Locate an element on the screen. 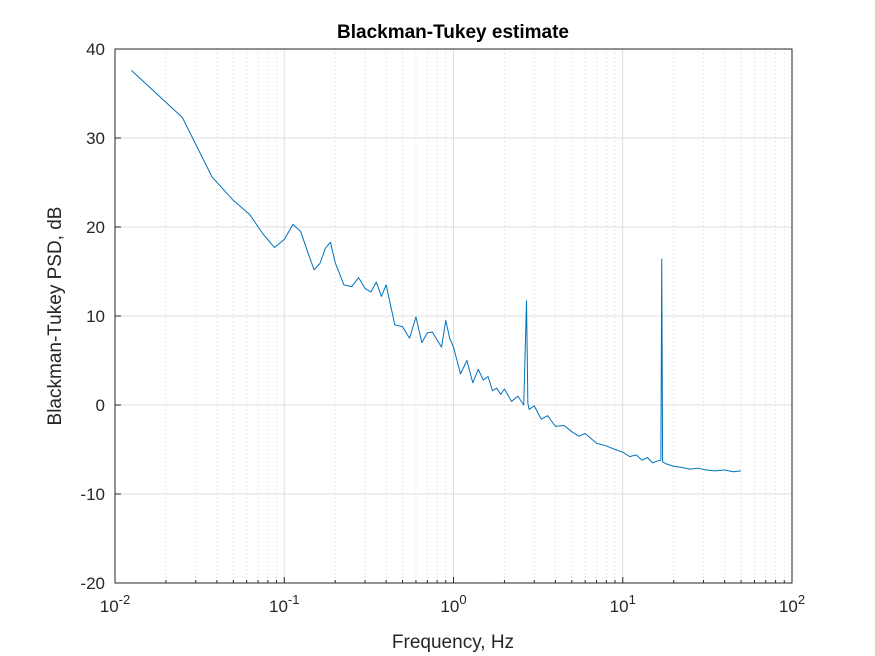 The image size is (875, 656). y-tick-labels: -20 -10 0 10 20 30 40 is located at coordinates (92, 316).